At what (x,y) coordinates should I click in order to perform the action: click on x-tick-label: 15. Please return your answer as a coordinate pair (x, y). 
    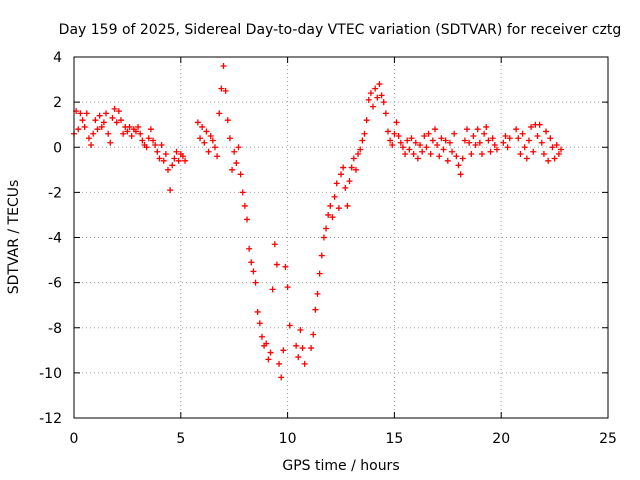
    Looking at the image, I should click on (394, 439).